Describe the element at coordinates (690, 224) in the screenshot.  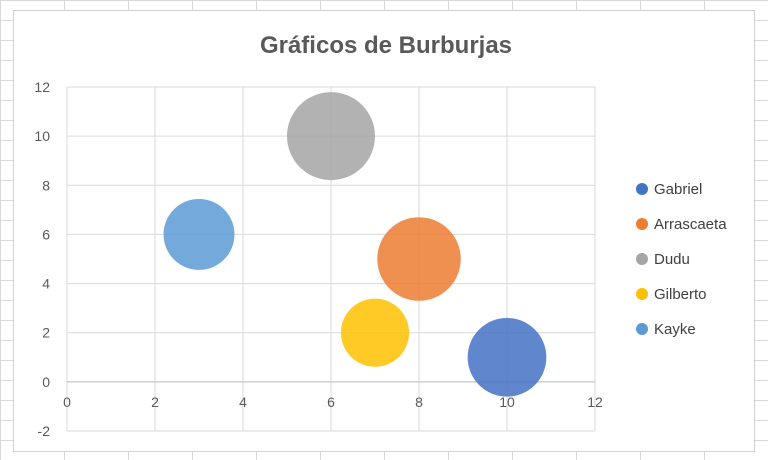
I see `legend-label: Arrascaeta` at that location.